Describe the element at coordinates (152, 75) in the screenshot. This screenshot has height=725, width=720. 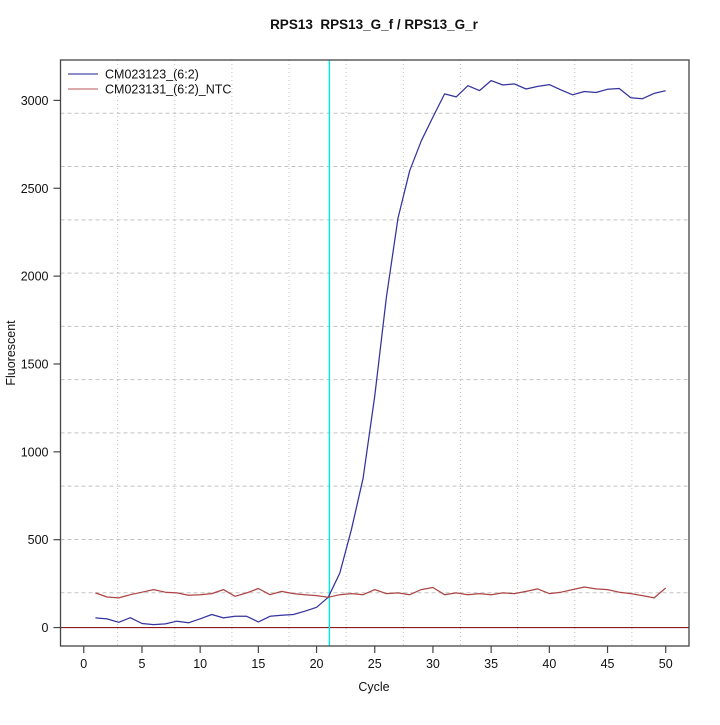
I see `legend-label-sample: CM023123_(6:2)` at that location.